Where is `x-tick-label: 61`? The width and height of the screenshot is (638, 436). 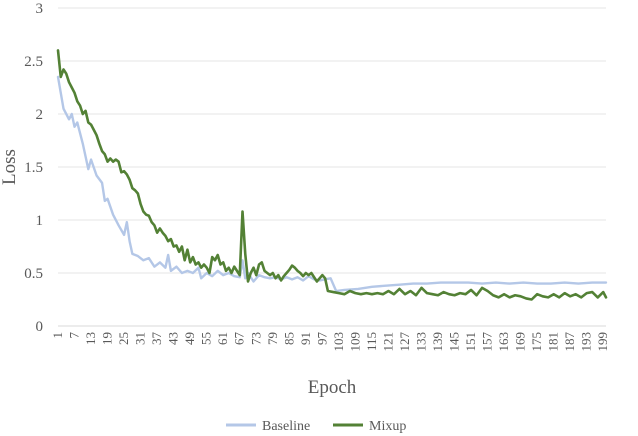 x-tick-label: 61 is located at coordinates (222, 338).